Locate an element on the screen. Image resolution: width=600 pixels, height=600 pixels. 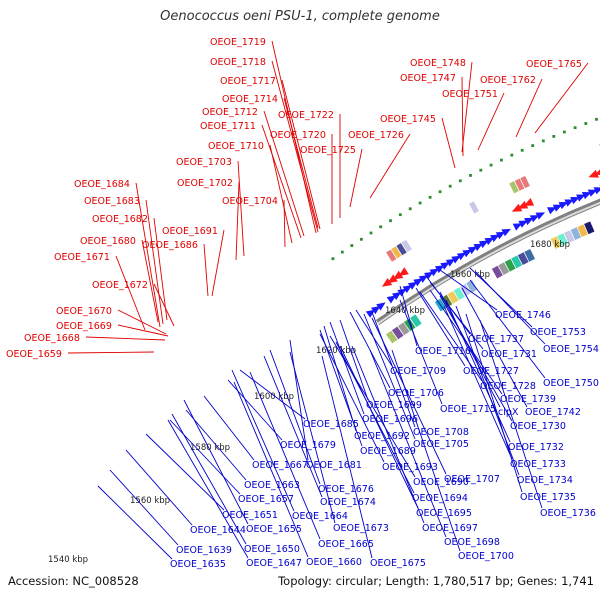
tick-label: 1540 kbp is located at coordinates (68, 560).